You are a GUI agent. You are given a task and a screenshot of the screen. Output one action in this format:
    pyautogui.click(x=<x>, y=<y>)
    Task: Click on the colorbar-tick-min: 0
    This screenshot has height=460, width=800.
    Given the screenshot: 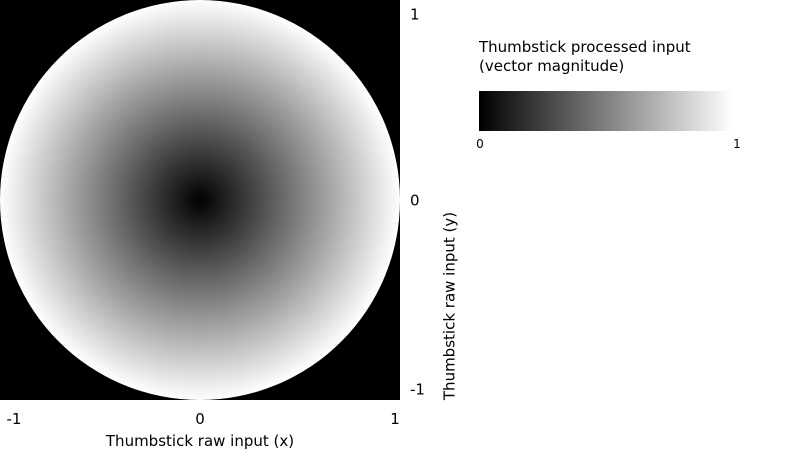 What is the action you would take?
    pyautogui.click(x=480, y=144)
    